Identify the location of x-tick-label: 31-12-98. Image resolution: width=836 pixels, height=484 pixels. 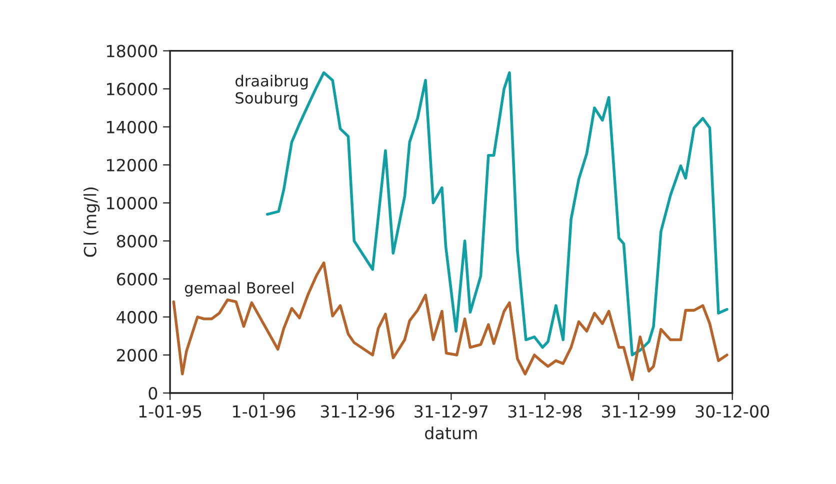
(545, 411).